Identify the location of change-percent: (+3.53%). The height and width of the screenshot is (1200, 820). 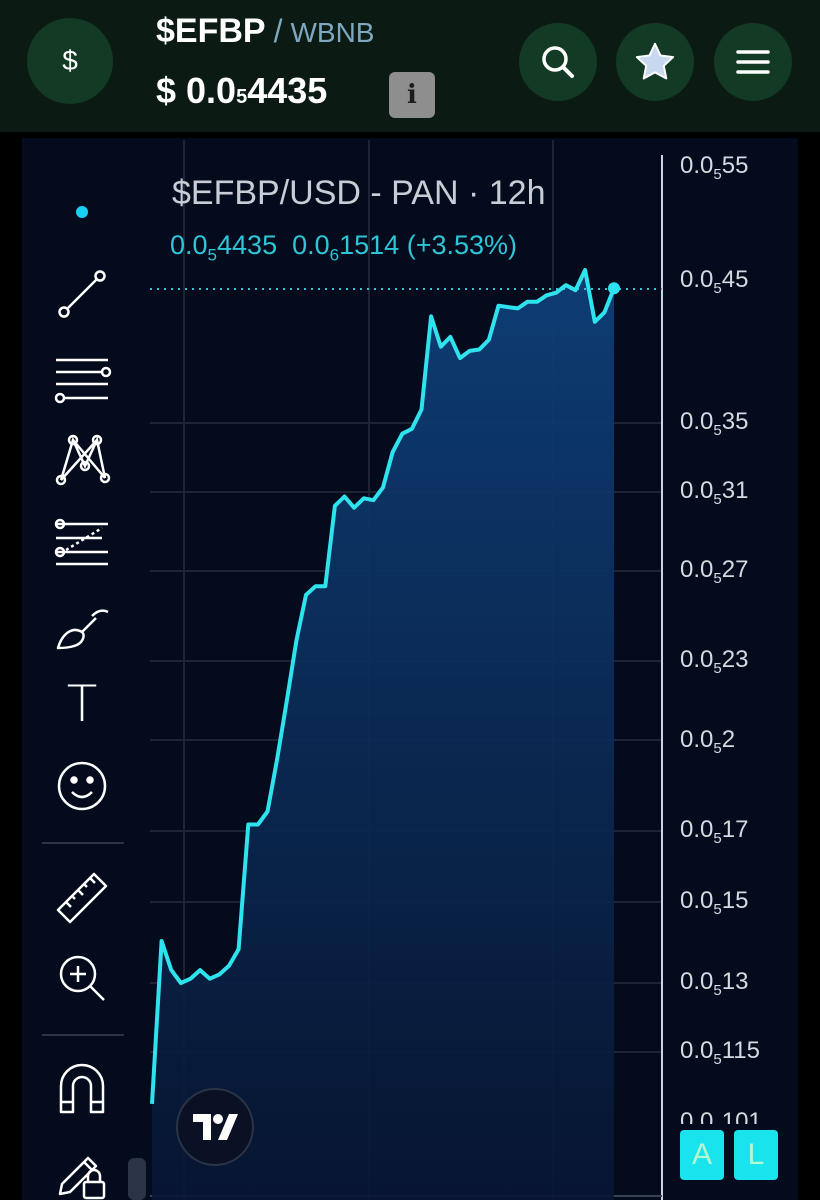
(462, 245).